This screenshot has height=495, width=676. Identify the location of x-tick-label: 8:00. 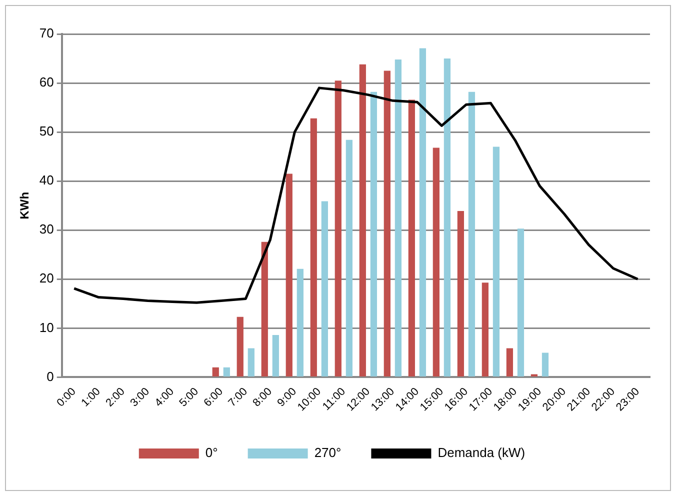
(262, 398).